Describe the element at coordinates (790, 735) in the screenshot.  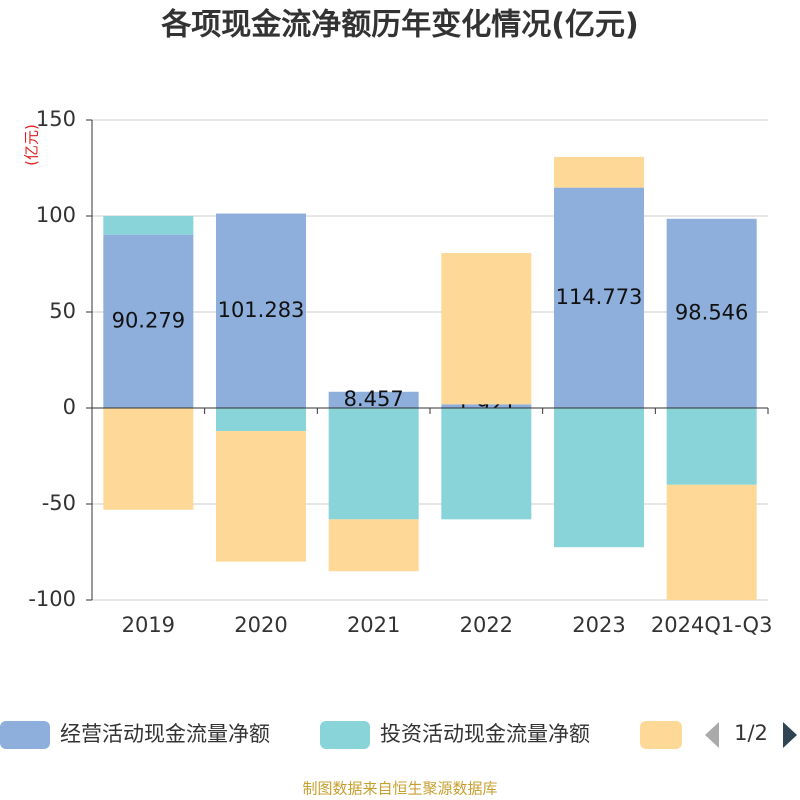
I see `legend-next` at that location.